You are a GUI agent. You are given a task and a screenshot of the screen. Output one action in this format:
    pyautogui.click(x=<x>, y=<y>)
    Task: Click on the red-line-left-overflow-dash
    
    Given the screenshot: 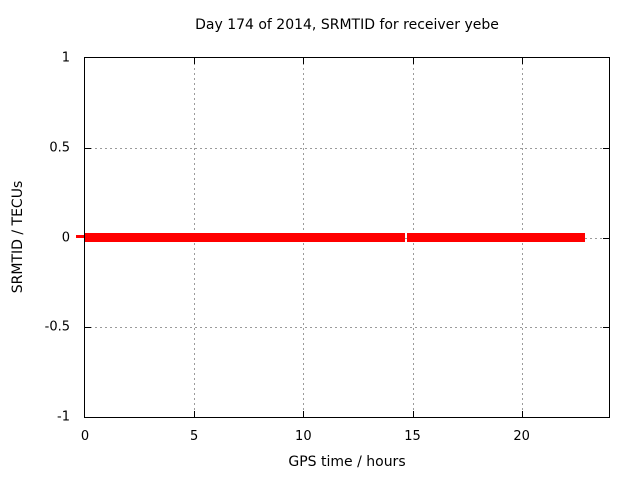 What is the action you would take?
    pyautogui.click(x=80, y=236)
    